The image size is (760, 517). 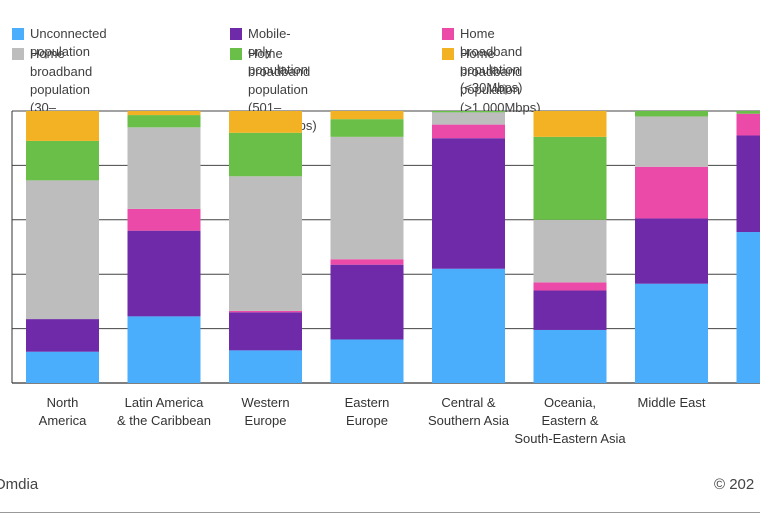 What do you see at coordinates (164, 420) in the screenshot?
I see `category-label-line: & the Caribbean` at bounding box center [164, 420].